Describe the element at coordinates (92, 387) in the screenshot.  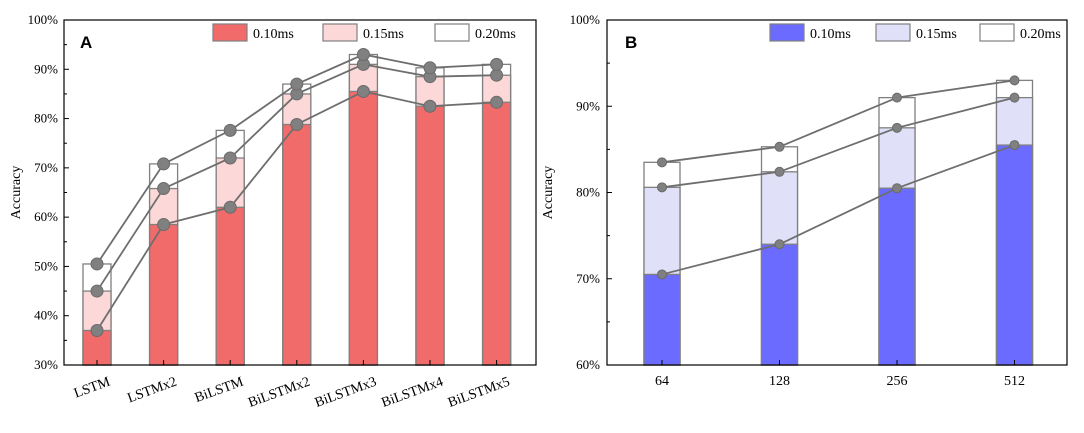
I see `x-tick-label: LSTM` at that location.